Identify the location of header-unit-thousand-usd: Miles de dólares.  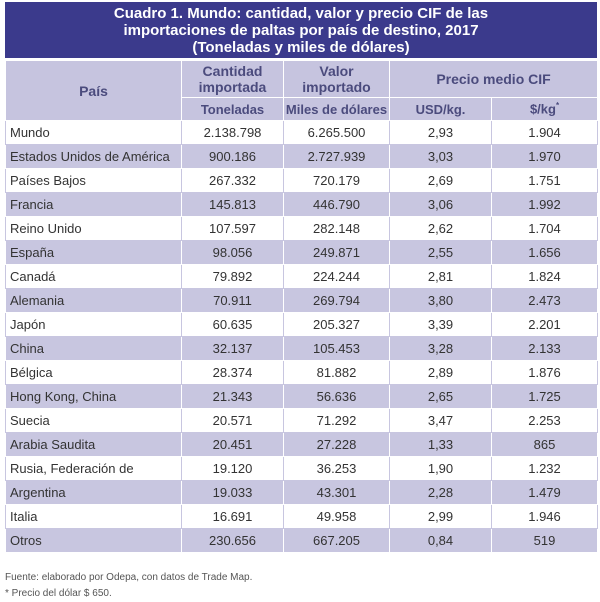
(336, 109).